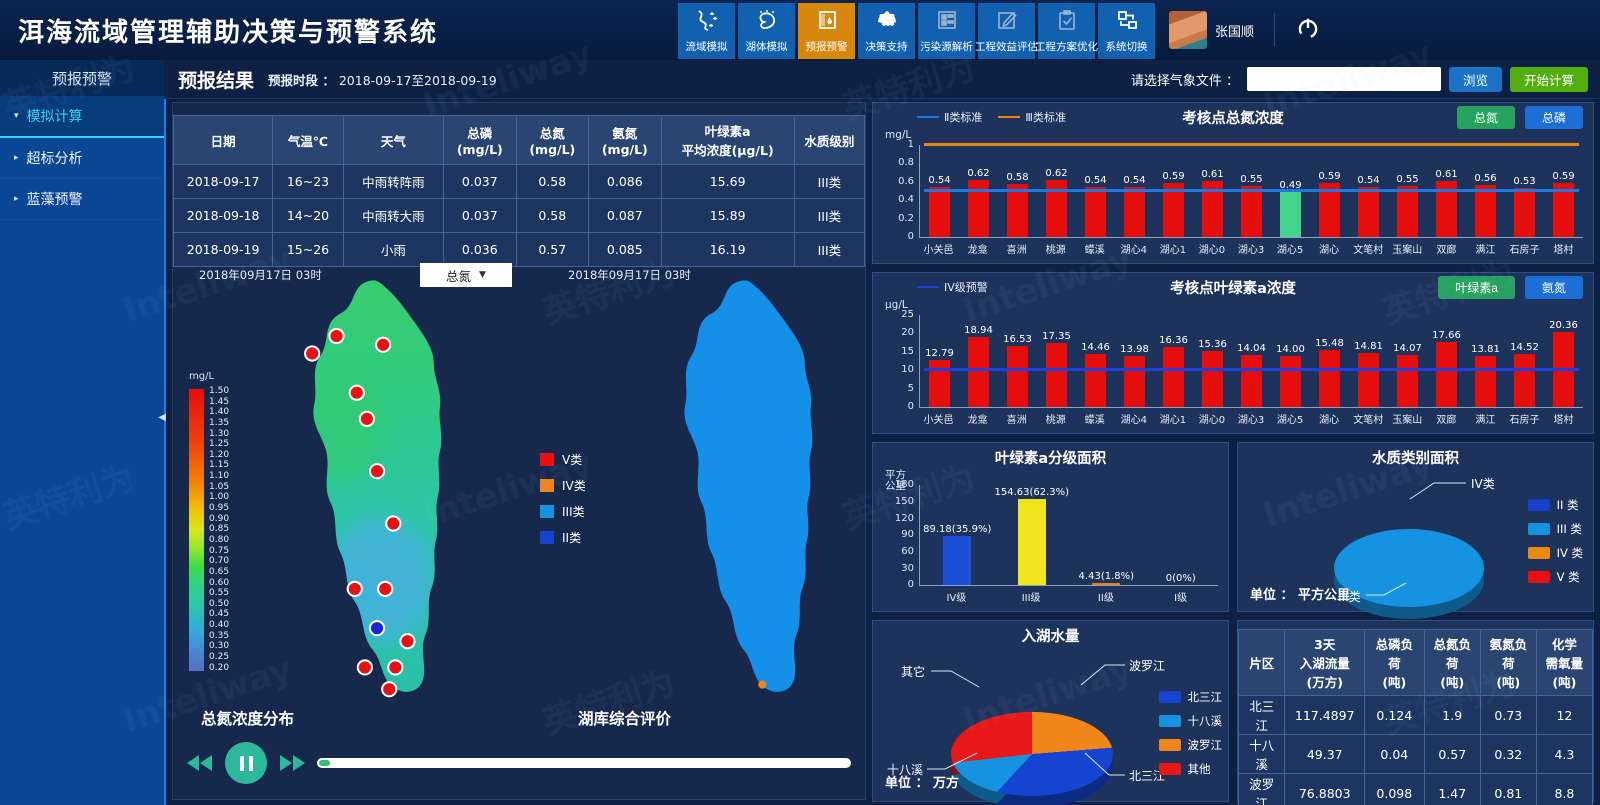  Describe the element at coordinates (1548, 79) in the screenshot. I see `start-calc-button: 开始计算` at that location.